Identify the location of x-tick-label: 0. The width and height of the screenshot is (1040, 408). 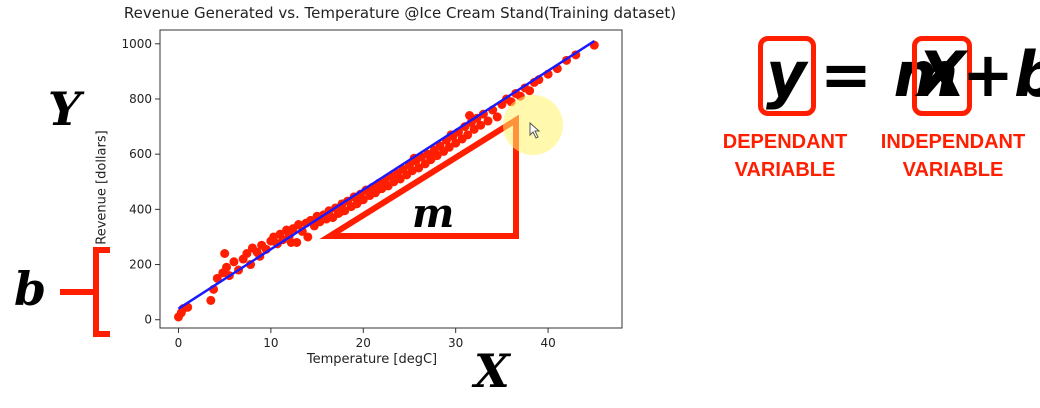
(179, 343).